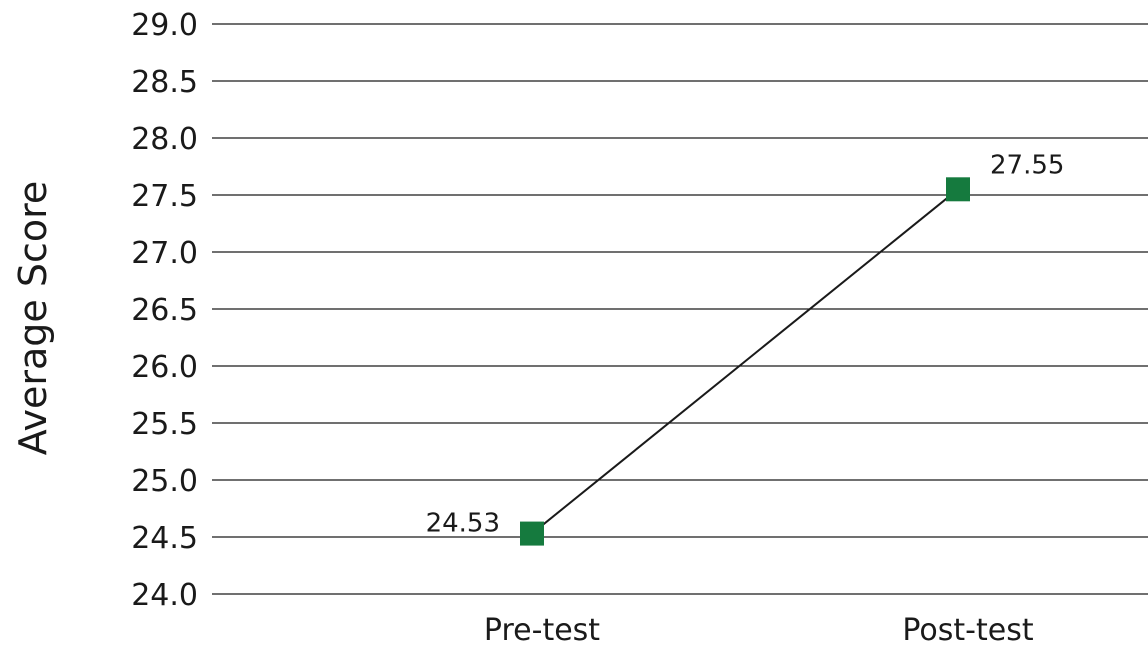  I want to click on y-tick-label: 26.0, so click(164, 367).